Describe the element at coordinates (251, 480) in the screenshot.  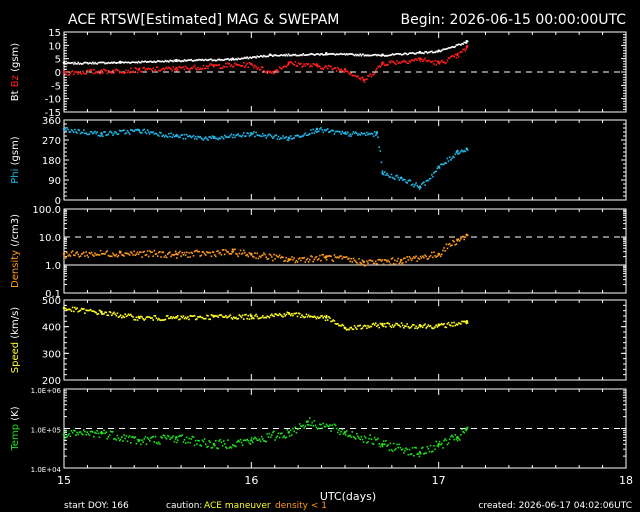
I see `x-tick-label: 16` at that location.